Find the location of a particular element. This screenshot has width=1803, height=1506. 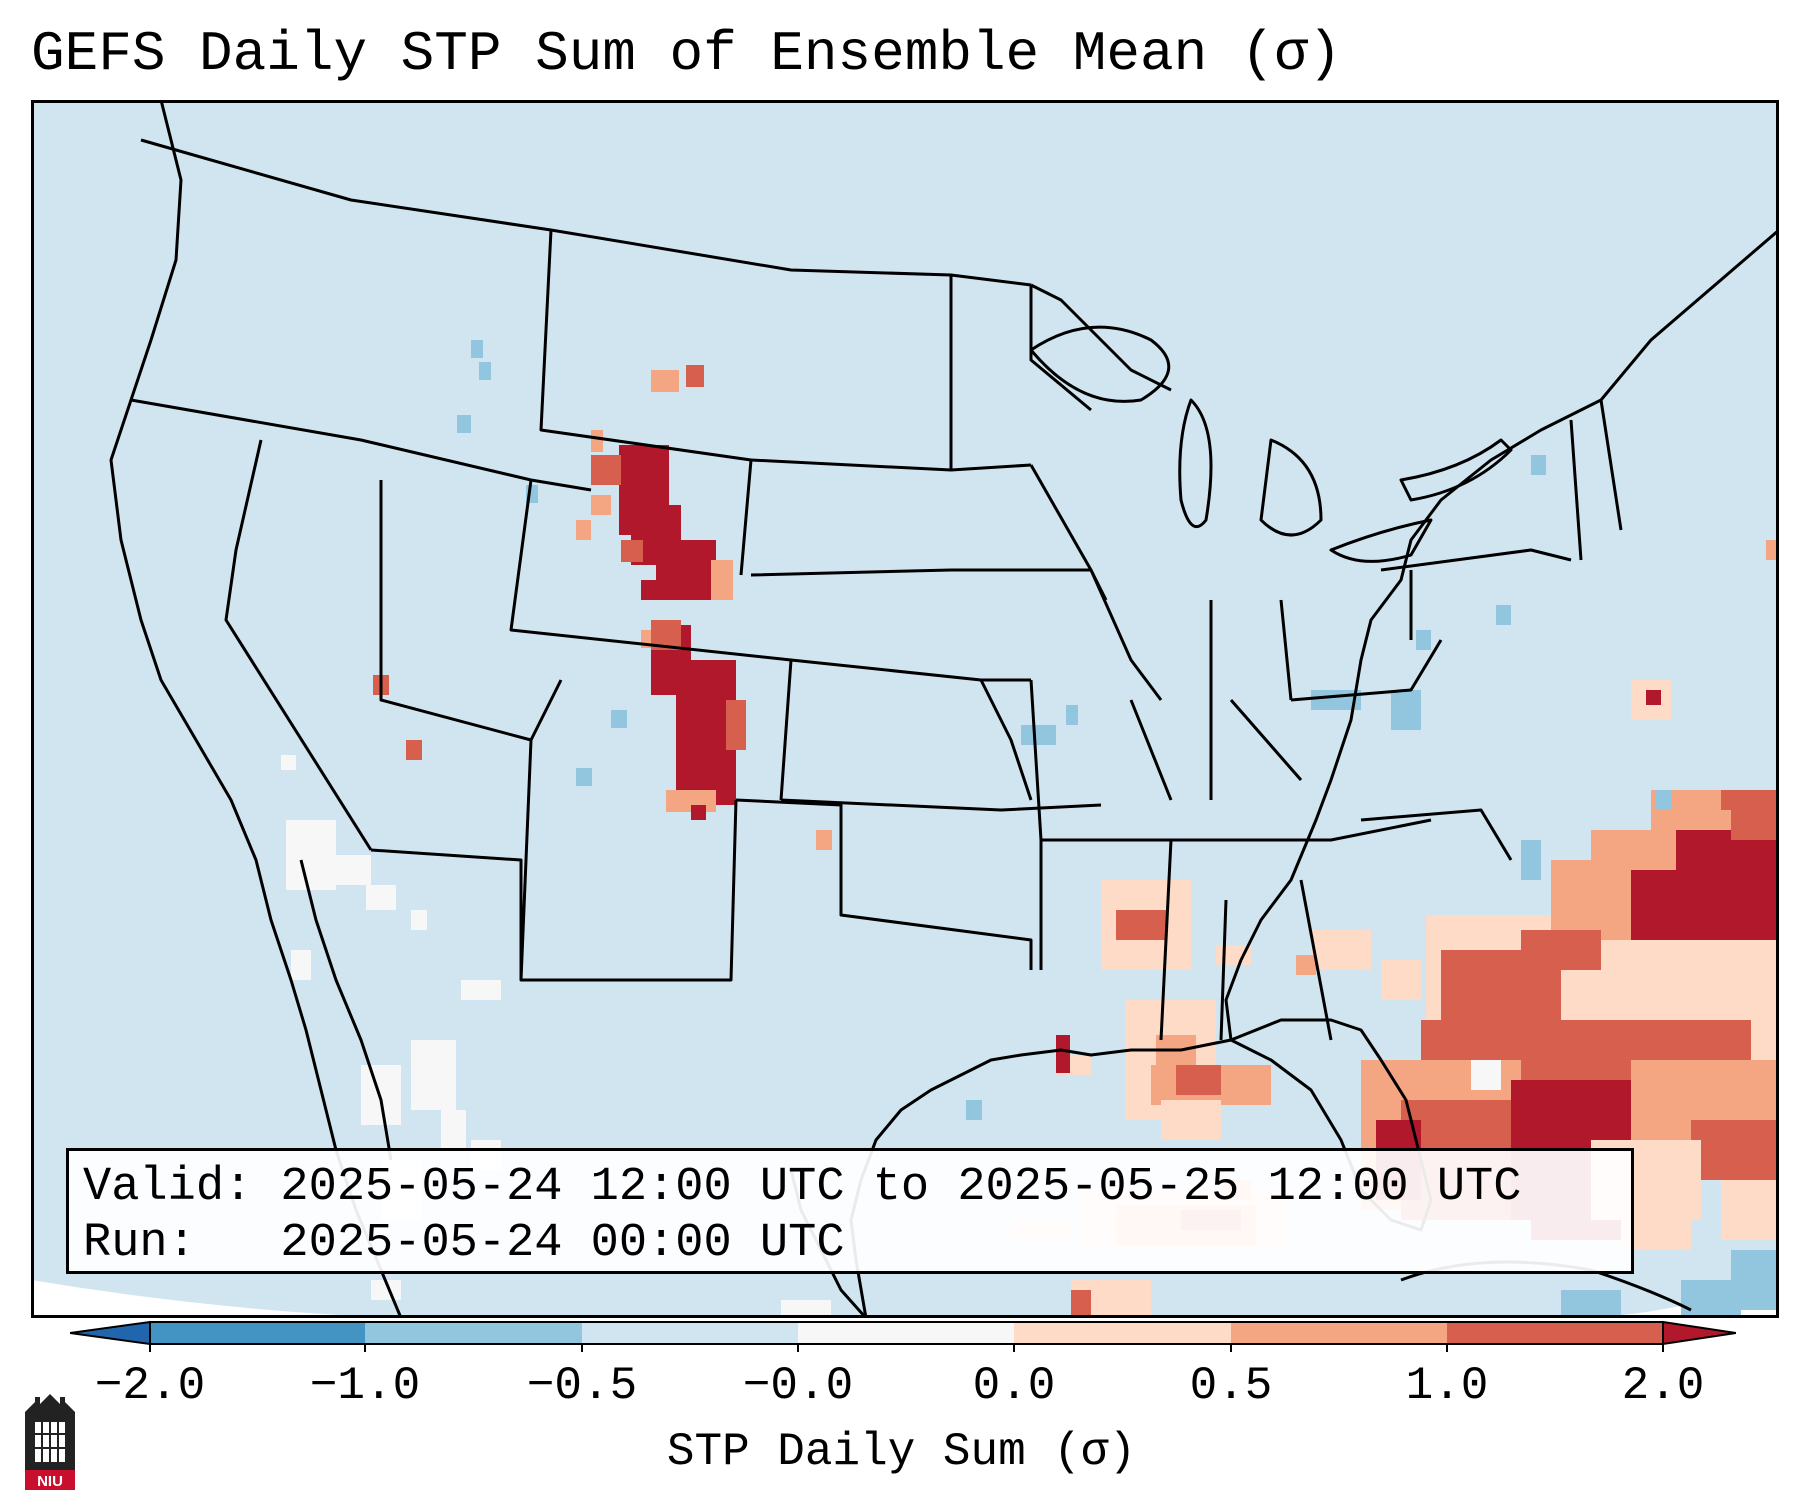

tick-label: −0.0 is located at coordinates (798, 1386).